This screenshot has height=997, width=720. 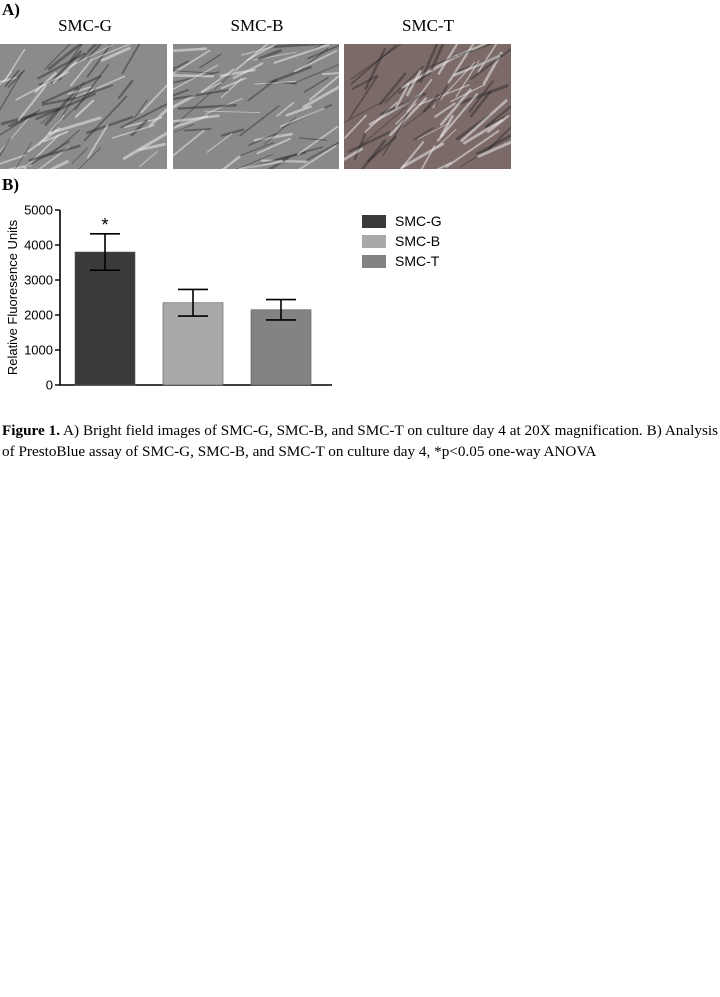 I want to click on y-tick-label: 0, so click(x=49, y=385).